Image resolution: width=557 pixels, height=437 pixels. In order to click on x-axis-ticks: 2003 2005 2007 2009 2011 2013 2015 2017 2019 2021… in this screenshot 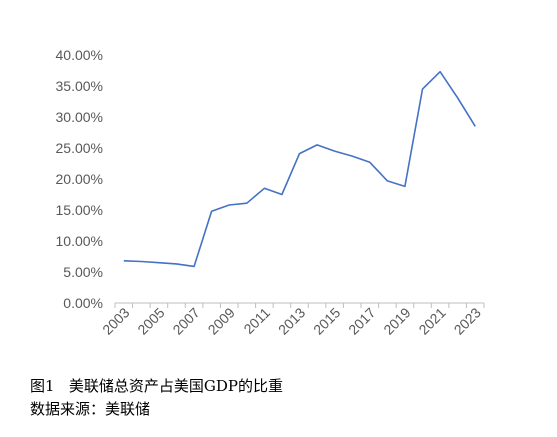, I will do `click(291, 320)`.